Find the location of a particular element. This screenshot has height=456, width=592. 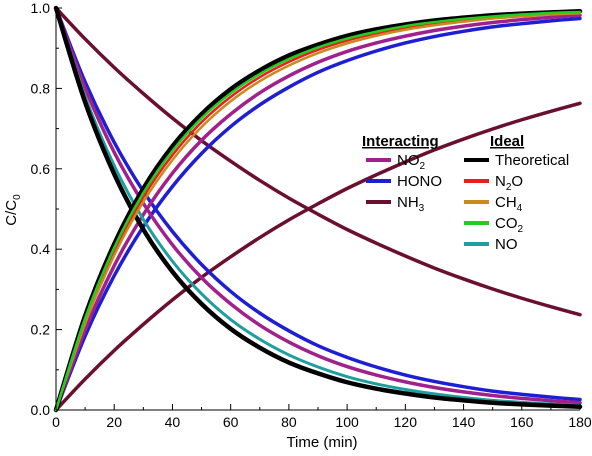

legend-title-interacting: Interacting is located at coordinates (400, 141).